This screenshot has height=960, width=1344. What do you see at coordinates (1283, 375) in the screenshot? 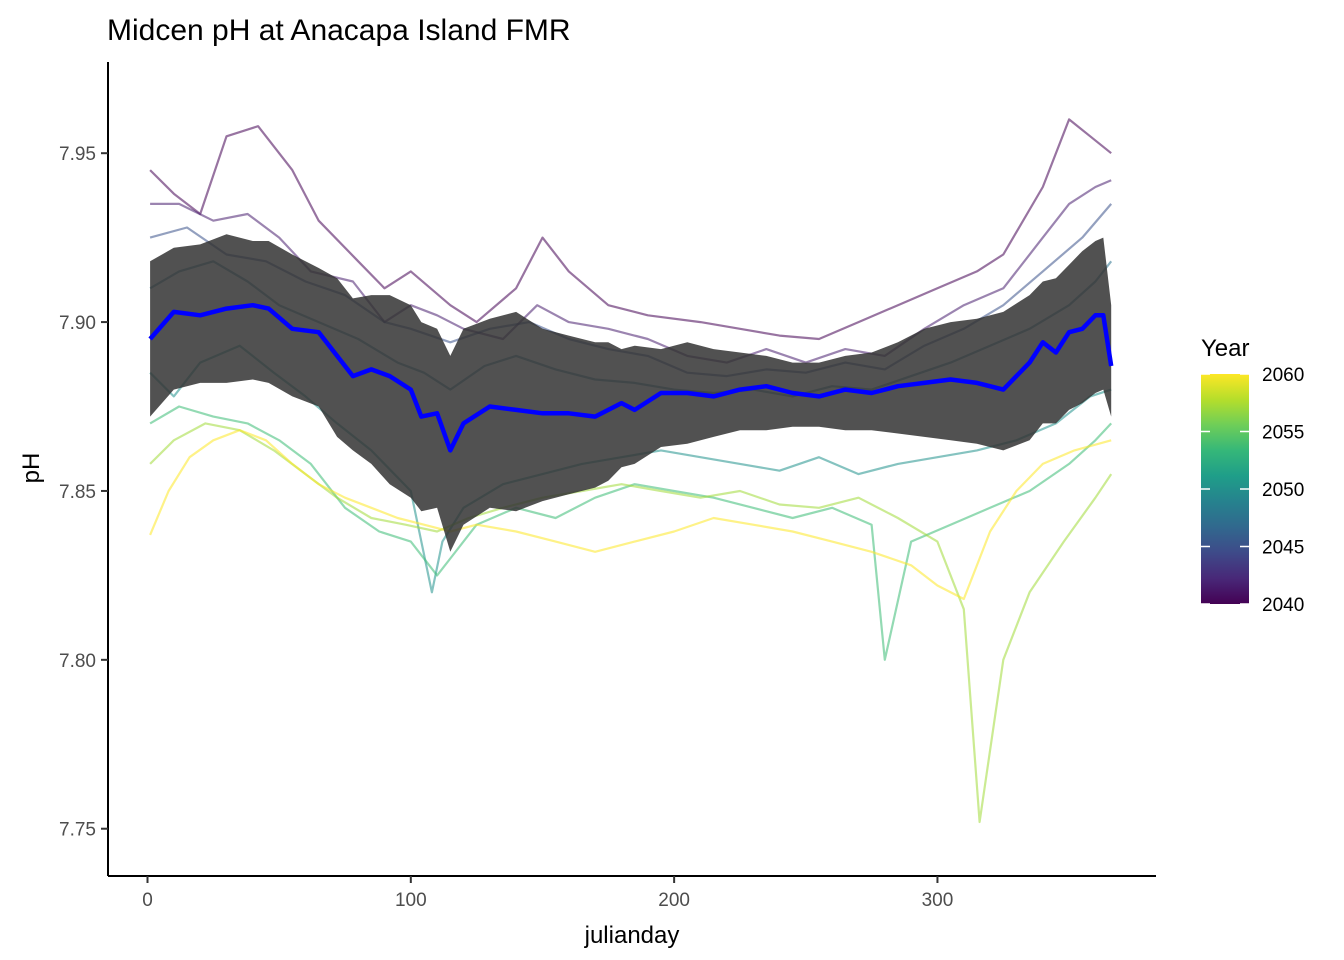
I see `legend-tick-label: 2060` at bounding box center [1283, 375].